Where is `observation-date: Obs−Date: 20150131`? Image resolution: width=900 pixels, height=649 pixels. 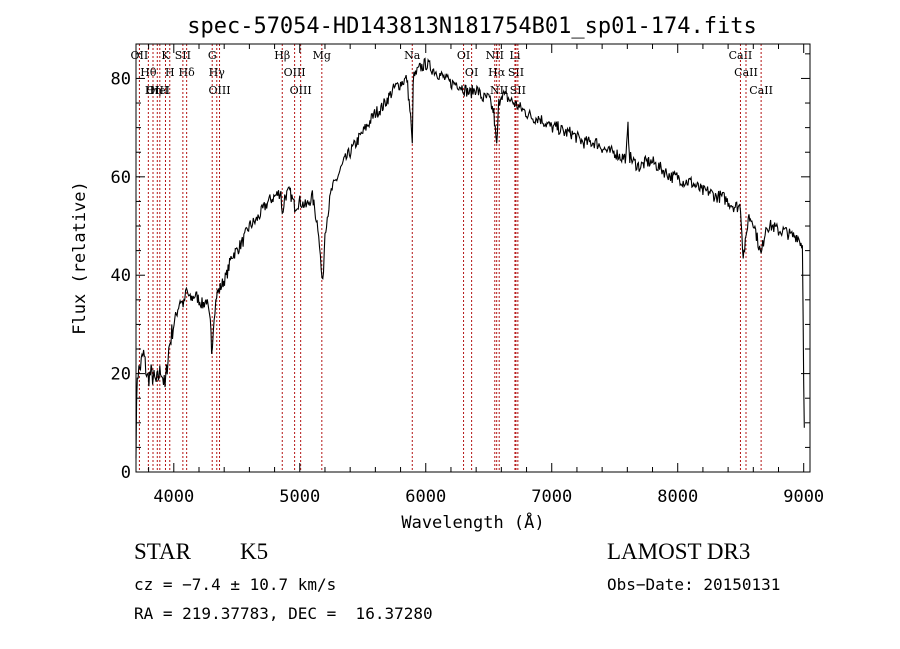 observation-date: Obs−Date: 20150131 is located at coordinates (694, 584).